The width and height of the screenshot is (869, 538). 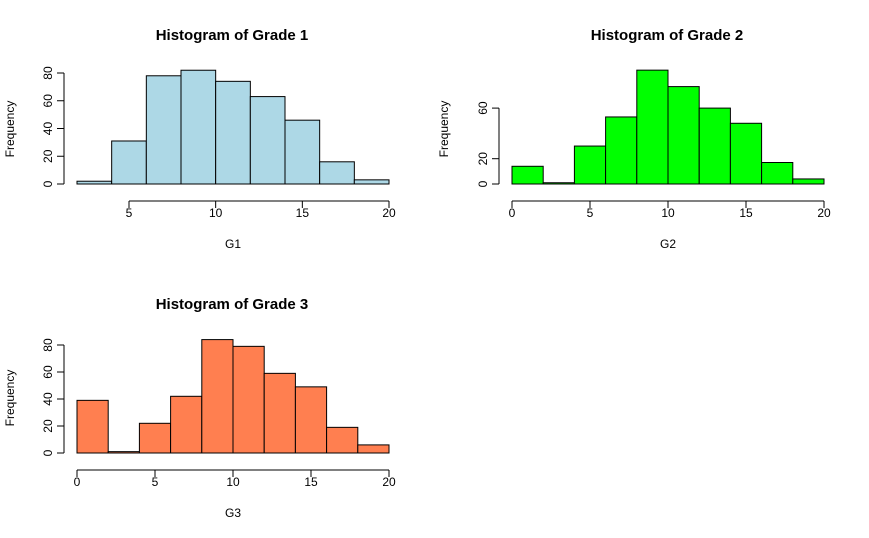 I want to click on x-axis-label: G3, so click(x=233, y=513).